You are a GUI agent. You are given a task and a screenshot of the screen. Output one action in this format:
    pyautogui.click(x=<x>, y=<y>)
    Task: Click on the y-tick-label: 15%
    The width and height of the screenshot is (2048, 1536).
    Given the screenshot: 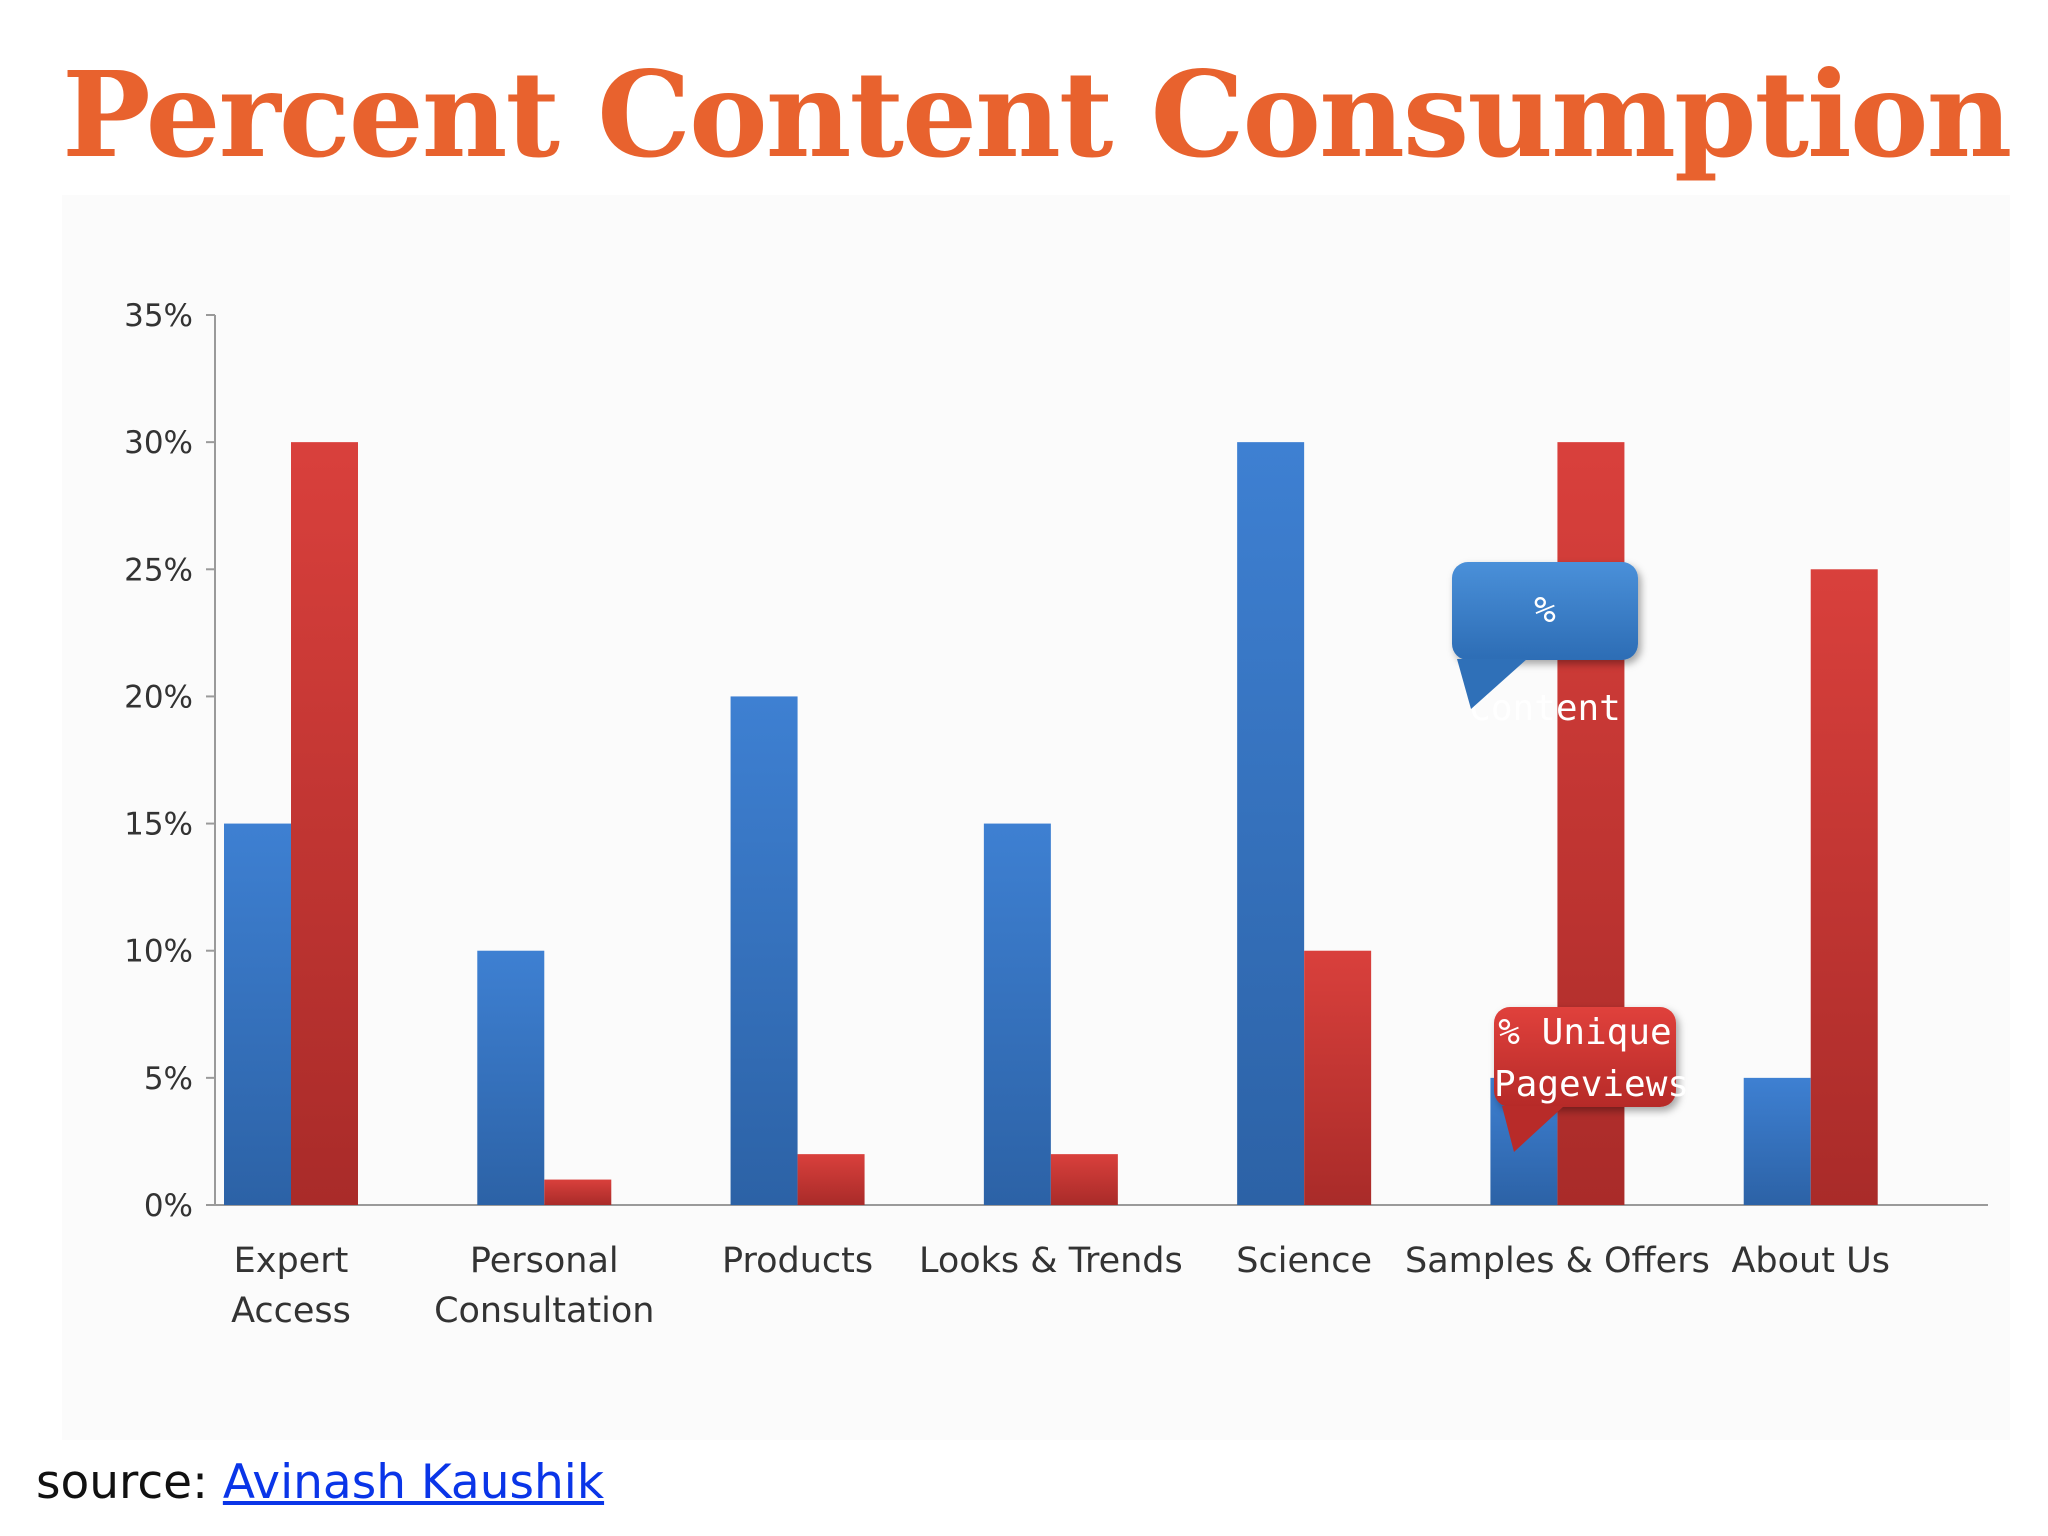 What is the action you would take?
    pyautogui.click(x=158, y=825)
    